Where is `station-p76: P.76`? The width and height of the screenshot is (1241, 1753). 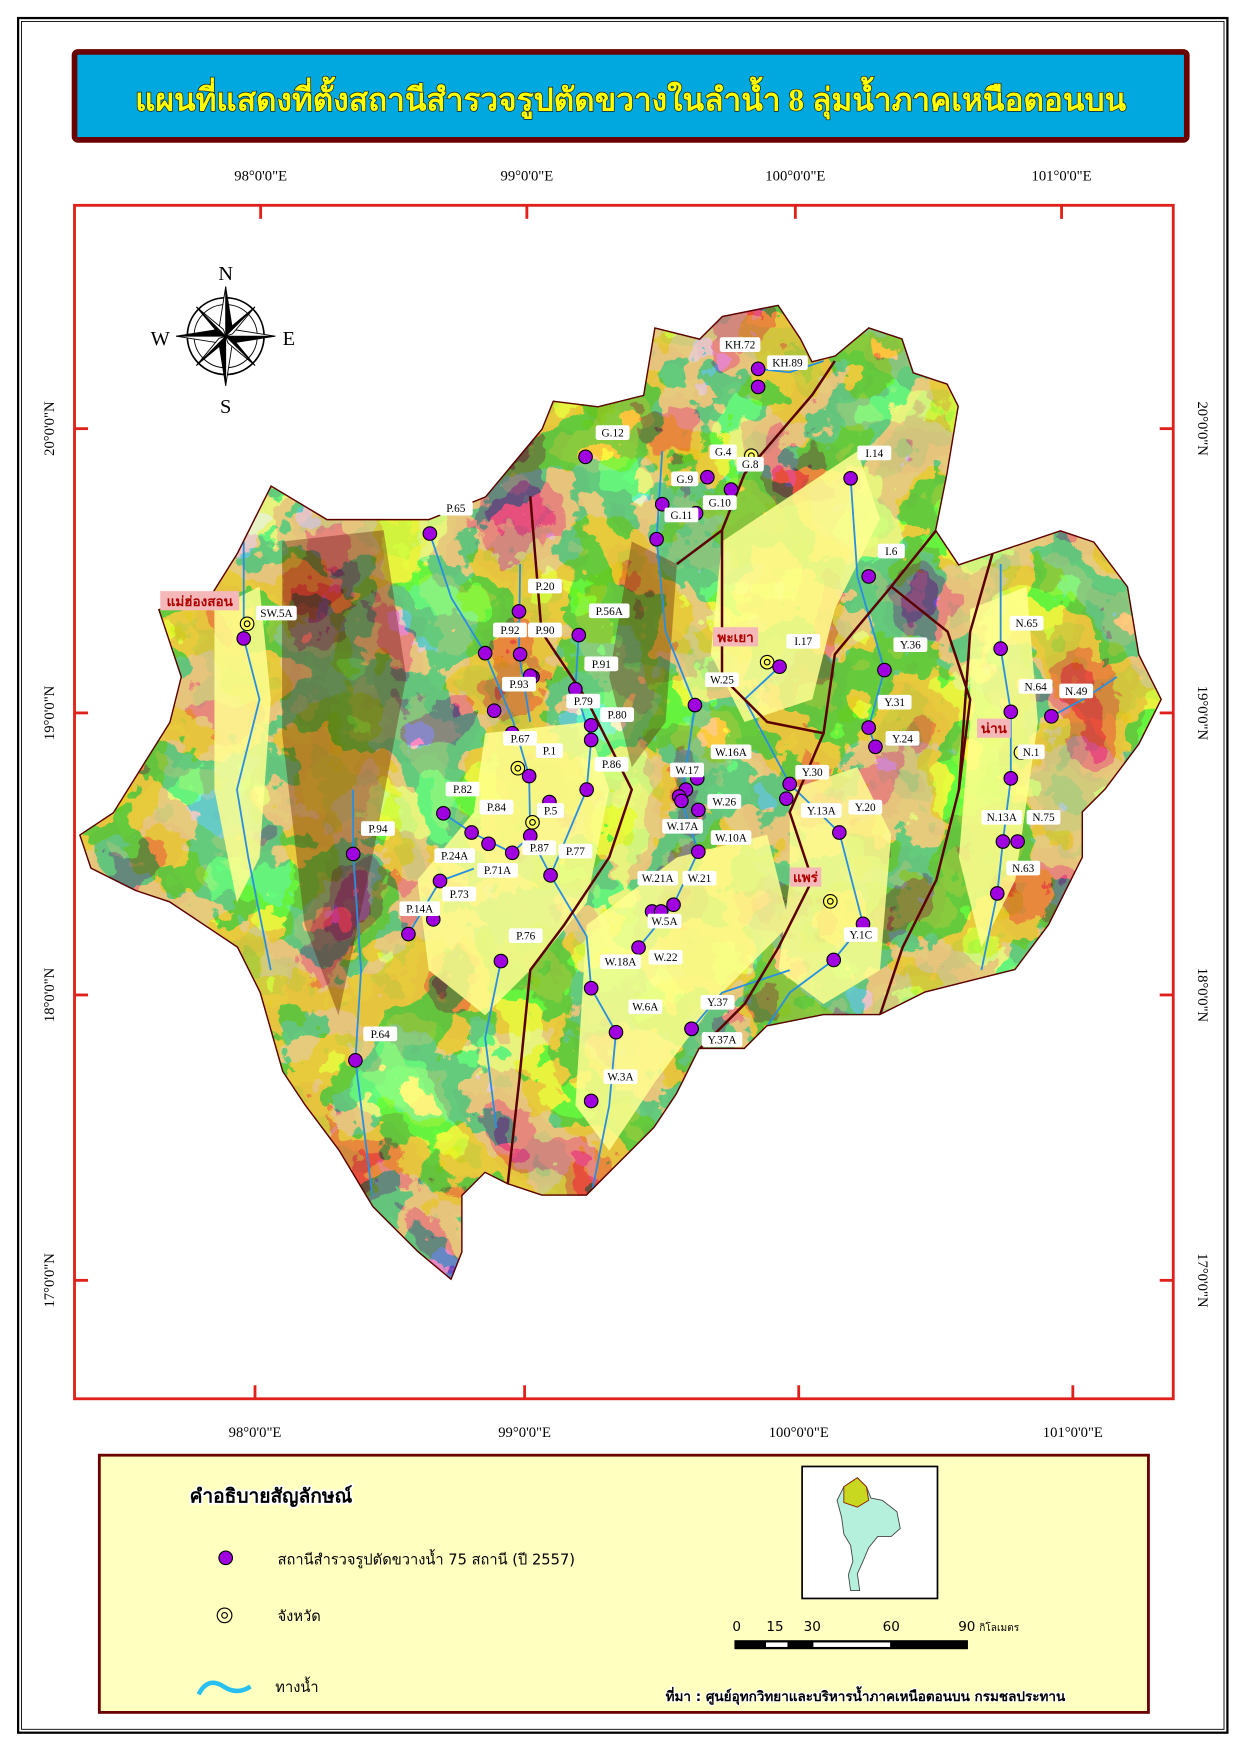 station-p76: P.76 is located at coordinates (518, 948).